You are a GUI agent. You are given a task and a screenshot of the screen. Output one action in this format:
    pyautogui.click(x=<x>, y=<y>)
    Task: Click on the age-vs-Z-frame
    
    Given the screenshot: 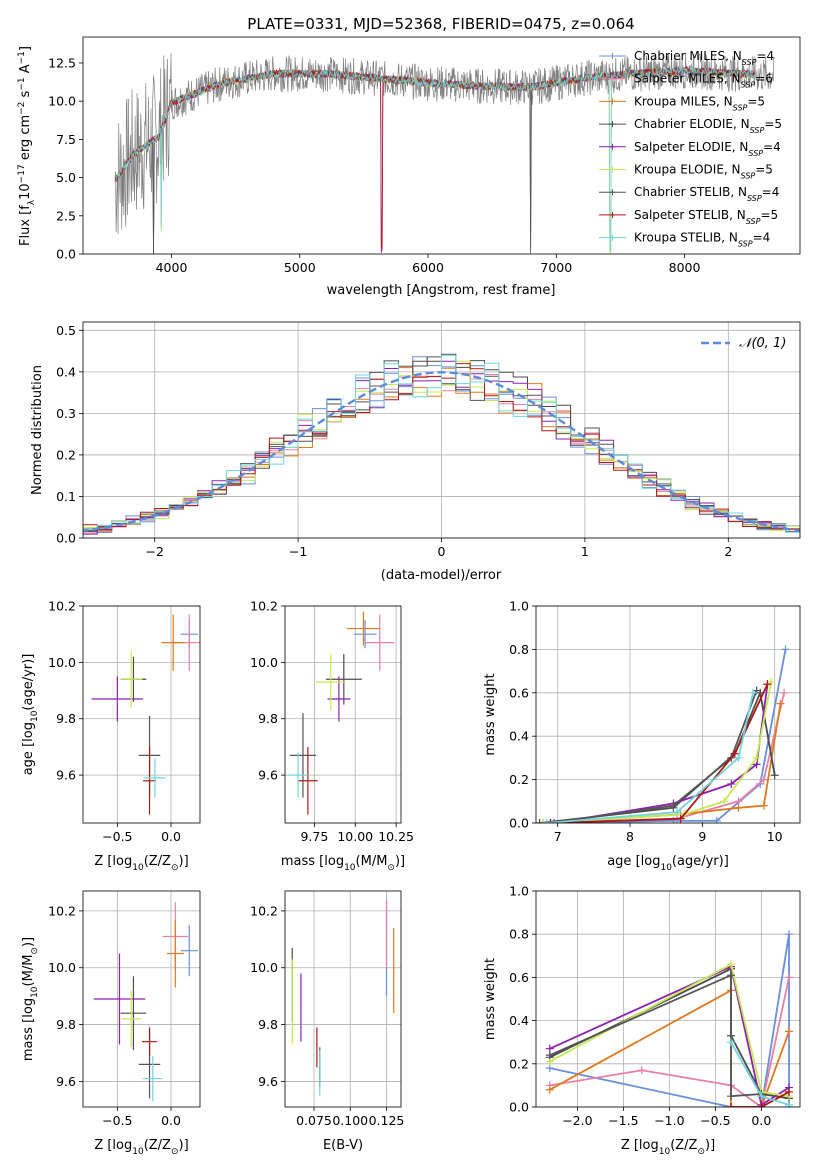 What is the action you would take?
    pyautogui.click(x=141, y=714)
    